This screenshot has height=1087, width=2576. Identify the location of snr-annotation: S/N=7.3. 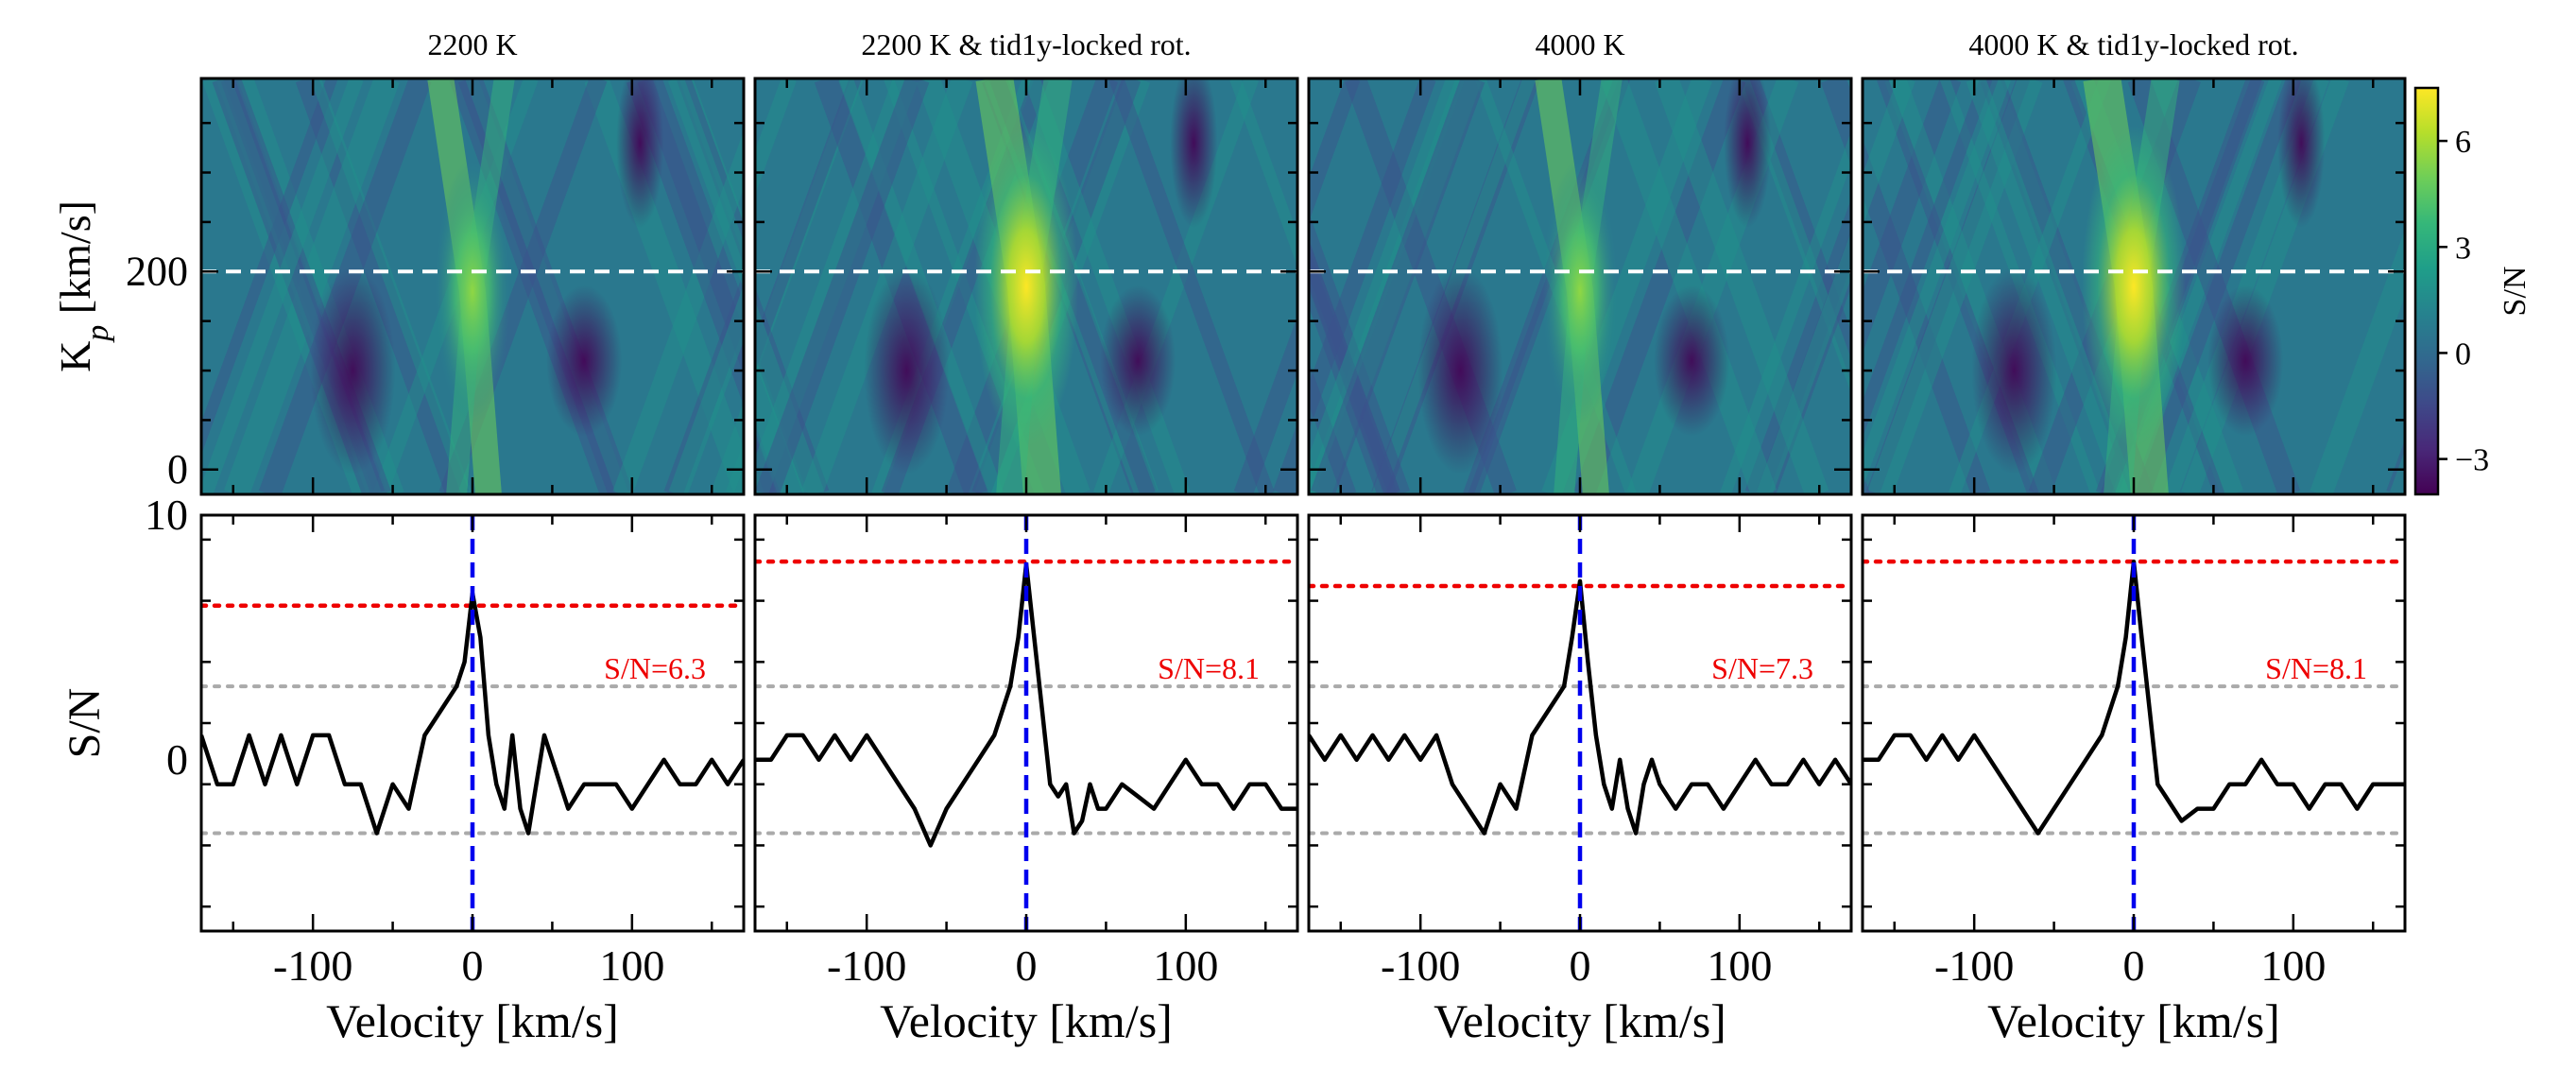
(1762, 668).